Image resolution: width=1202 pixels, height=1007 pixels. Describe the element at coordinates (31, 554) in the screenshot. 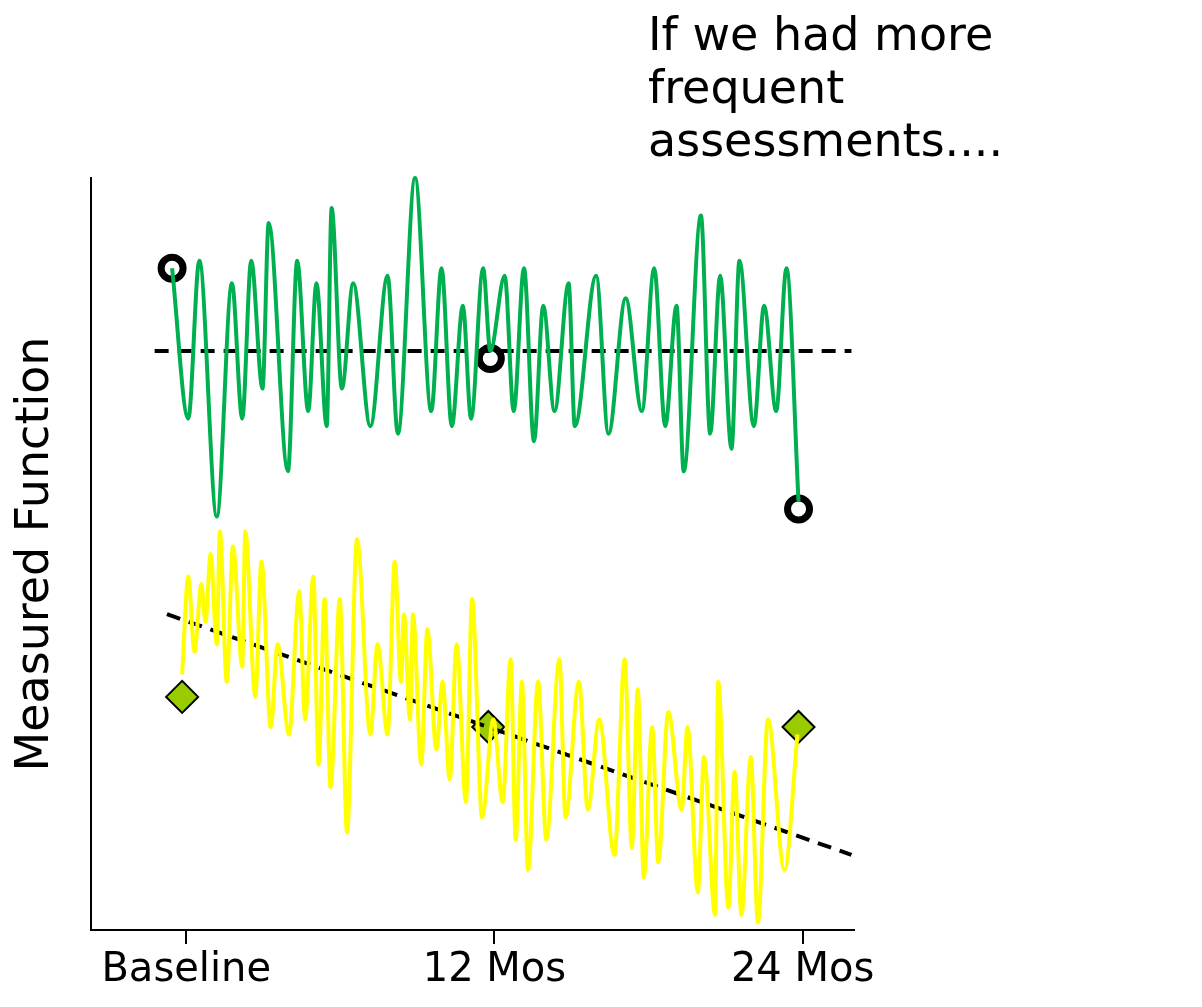

I see `y-axis-title: Measured Function` at that location.